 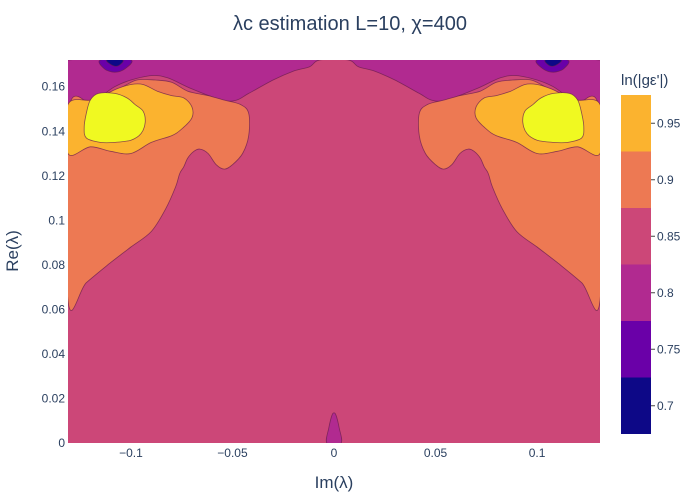 What do you see at coordinates (54, 354) in the screenshot?
I see `y-tick-label: 0.04` at bounding box center [54, 354].